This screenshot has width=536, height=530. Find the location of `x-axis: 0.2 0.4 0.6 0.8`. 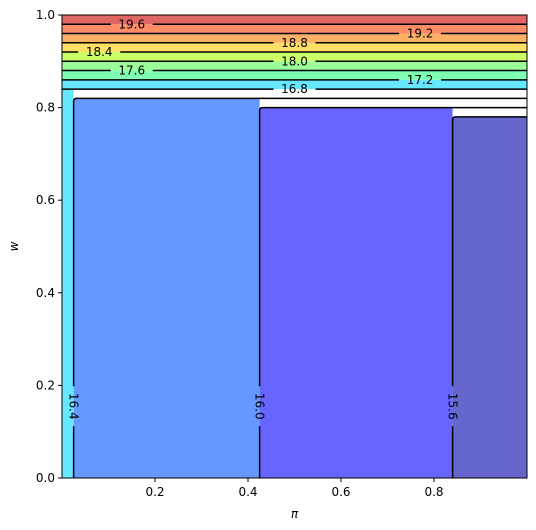

x-axis: 0.2 0.4 0.6 0.8 is located at coordinates (294, 488).